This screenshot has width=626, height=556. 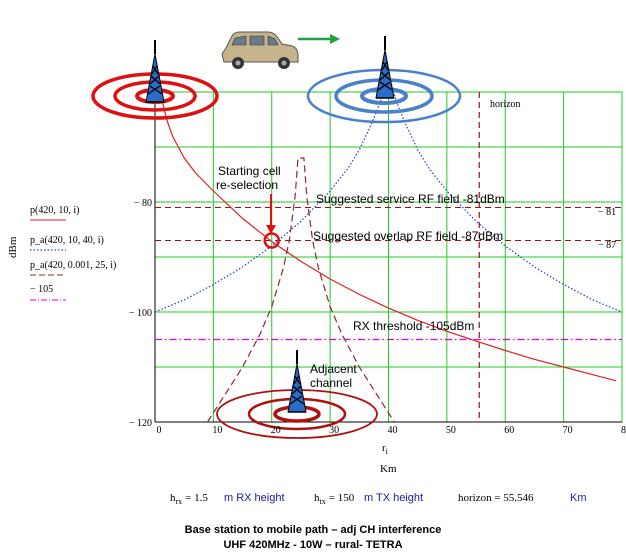 I want to click on car-icon, so click(x=260, y=50).